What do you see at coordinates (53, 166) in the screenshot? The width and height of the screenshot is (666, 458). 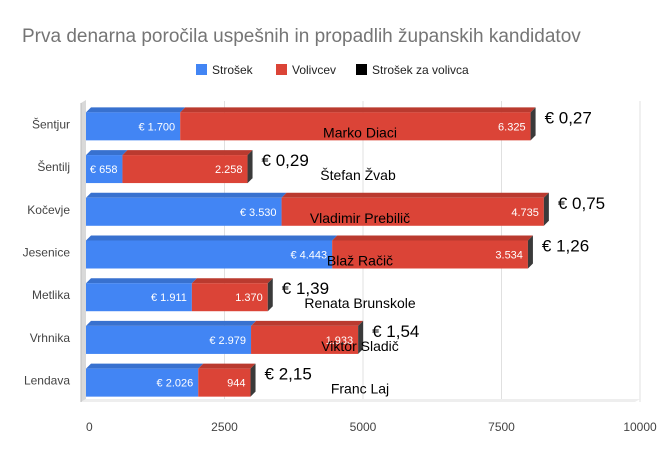 I see `category-label: Šentilj` at bounding box center [53, 166].